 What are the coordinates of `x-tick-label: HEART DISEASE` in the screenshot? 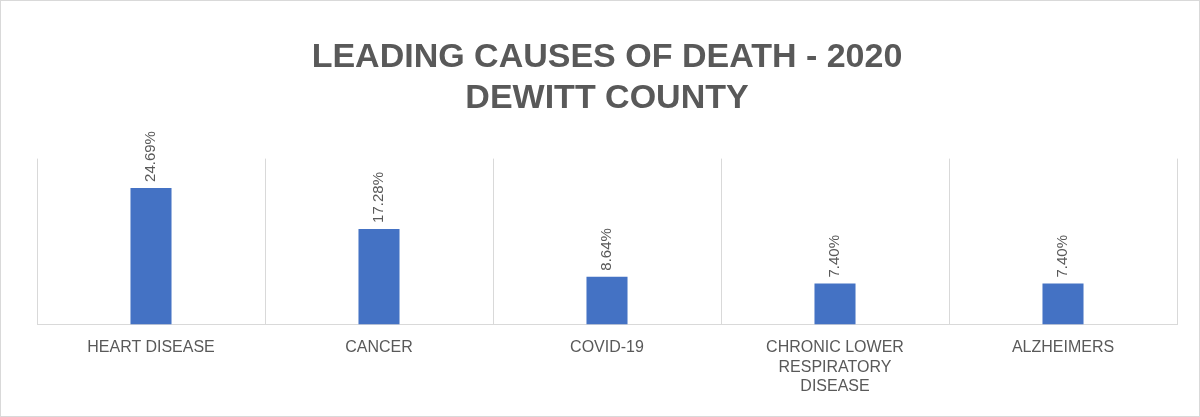 It's located at (151, 347).